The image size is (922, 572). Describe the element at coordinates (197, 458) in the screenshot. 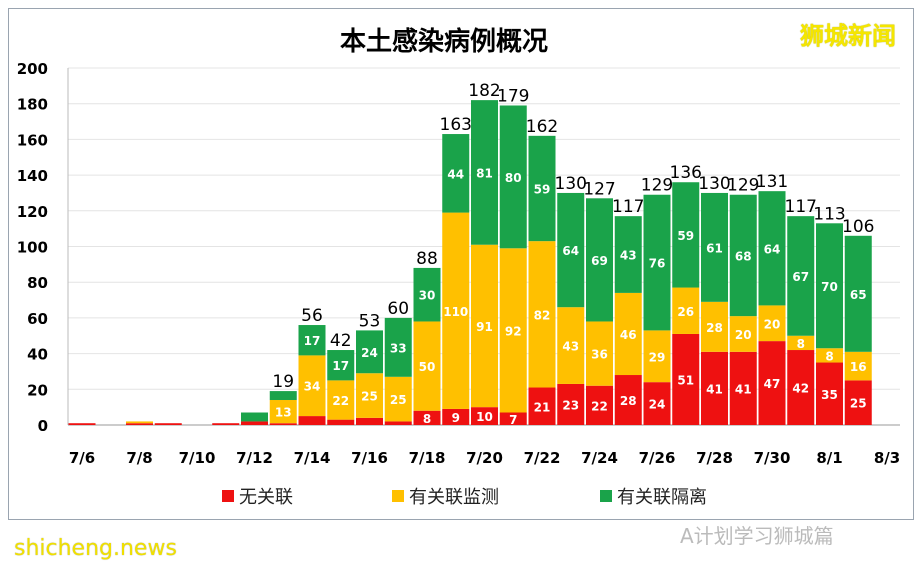

I see `x-tick-label: 7/10` at that location.